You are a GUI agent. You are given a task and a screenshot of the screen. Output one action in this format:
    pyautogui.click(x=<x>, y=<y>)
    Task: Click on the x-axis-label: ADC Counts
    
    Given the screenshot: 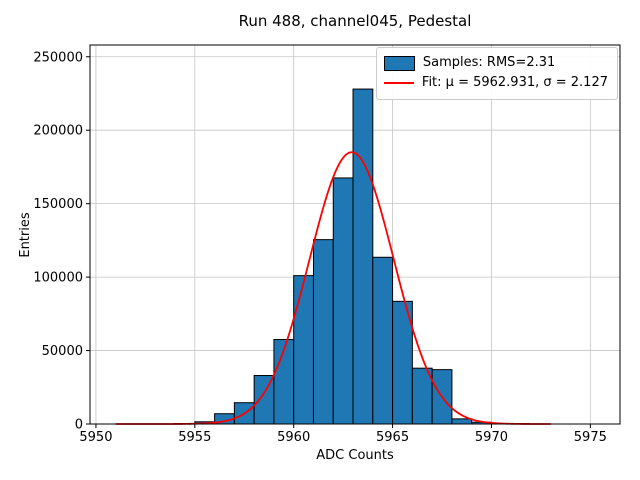 What is the action you would take?
    pyautogui.click(x=355, y=455)
    